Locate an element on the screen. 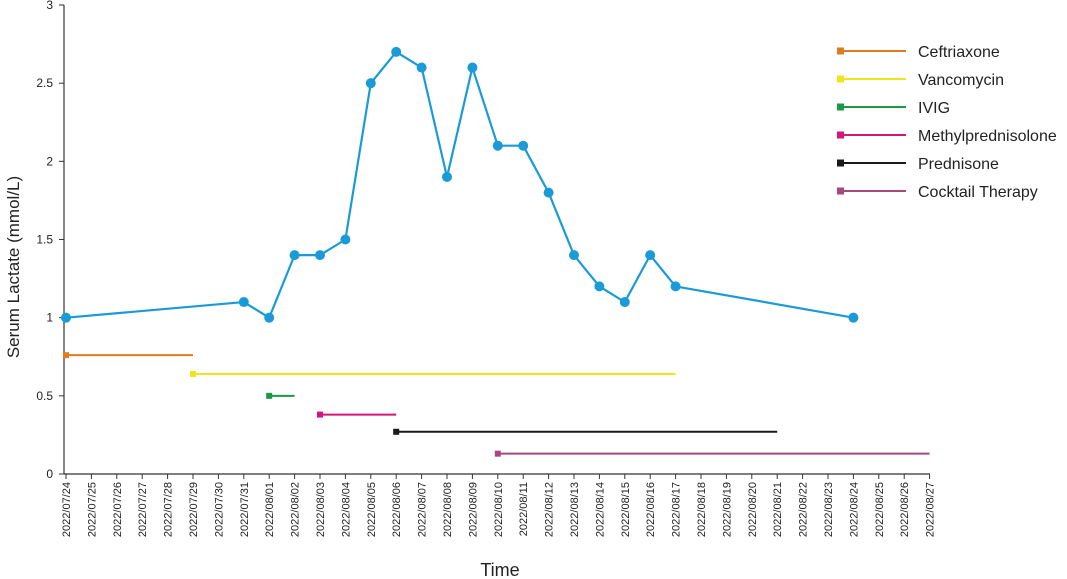  x-tick-label: 2022/08/15 is located at coordinates (626, 509).